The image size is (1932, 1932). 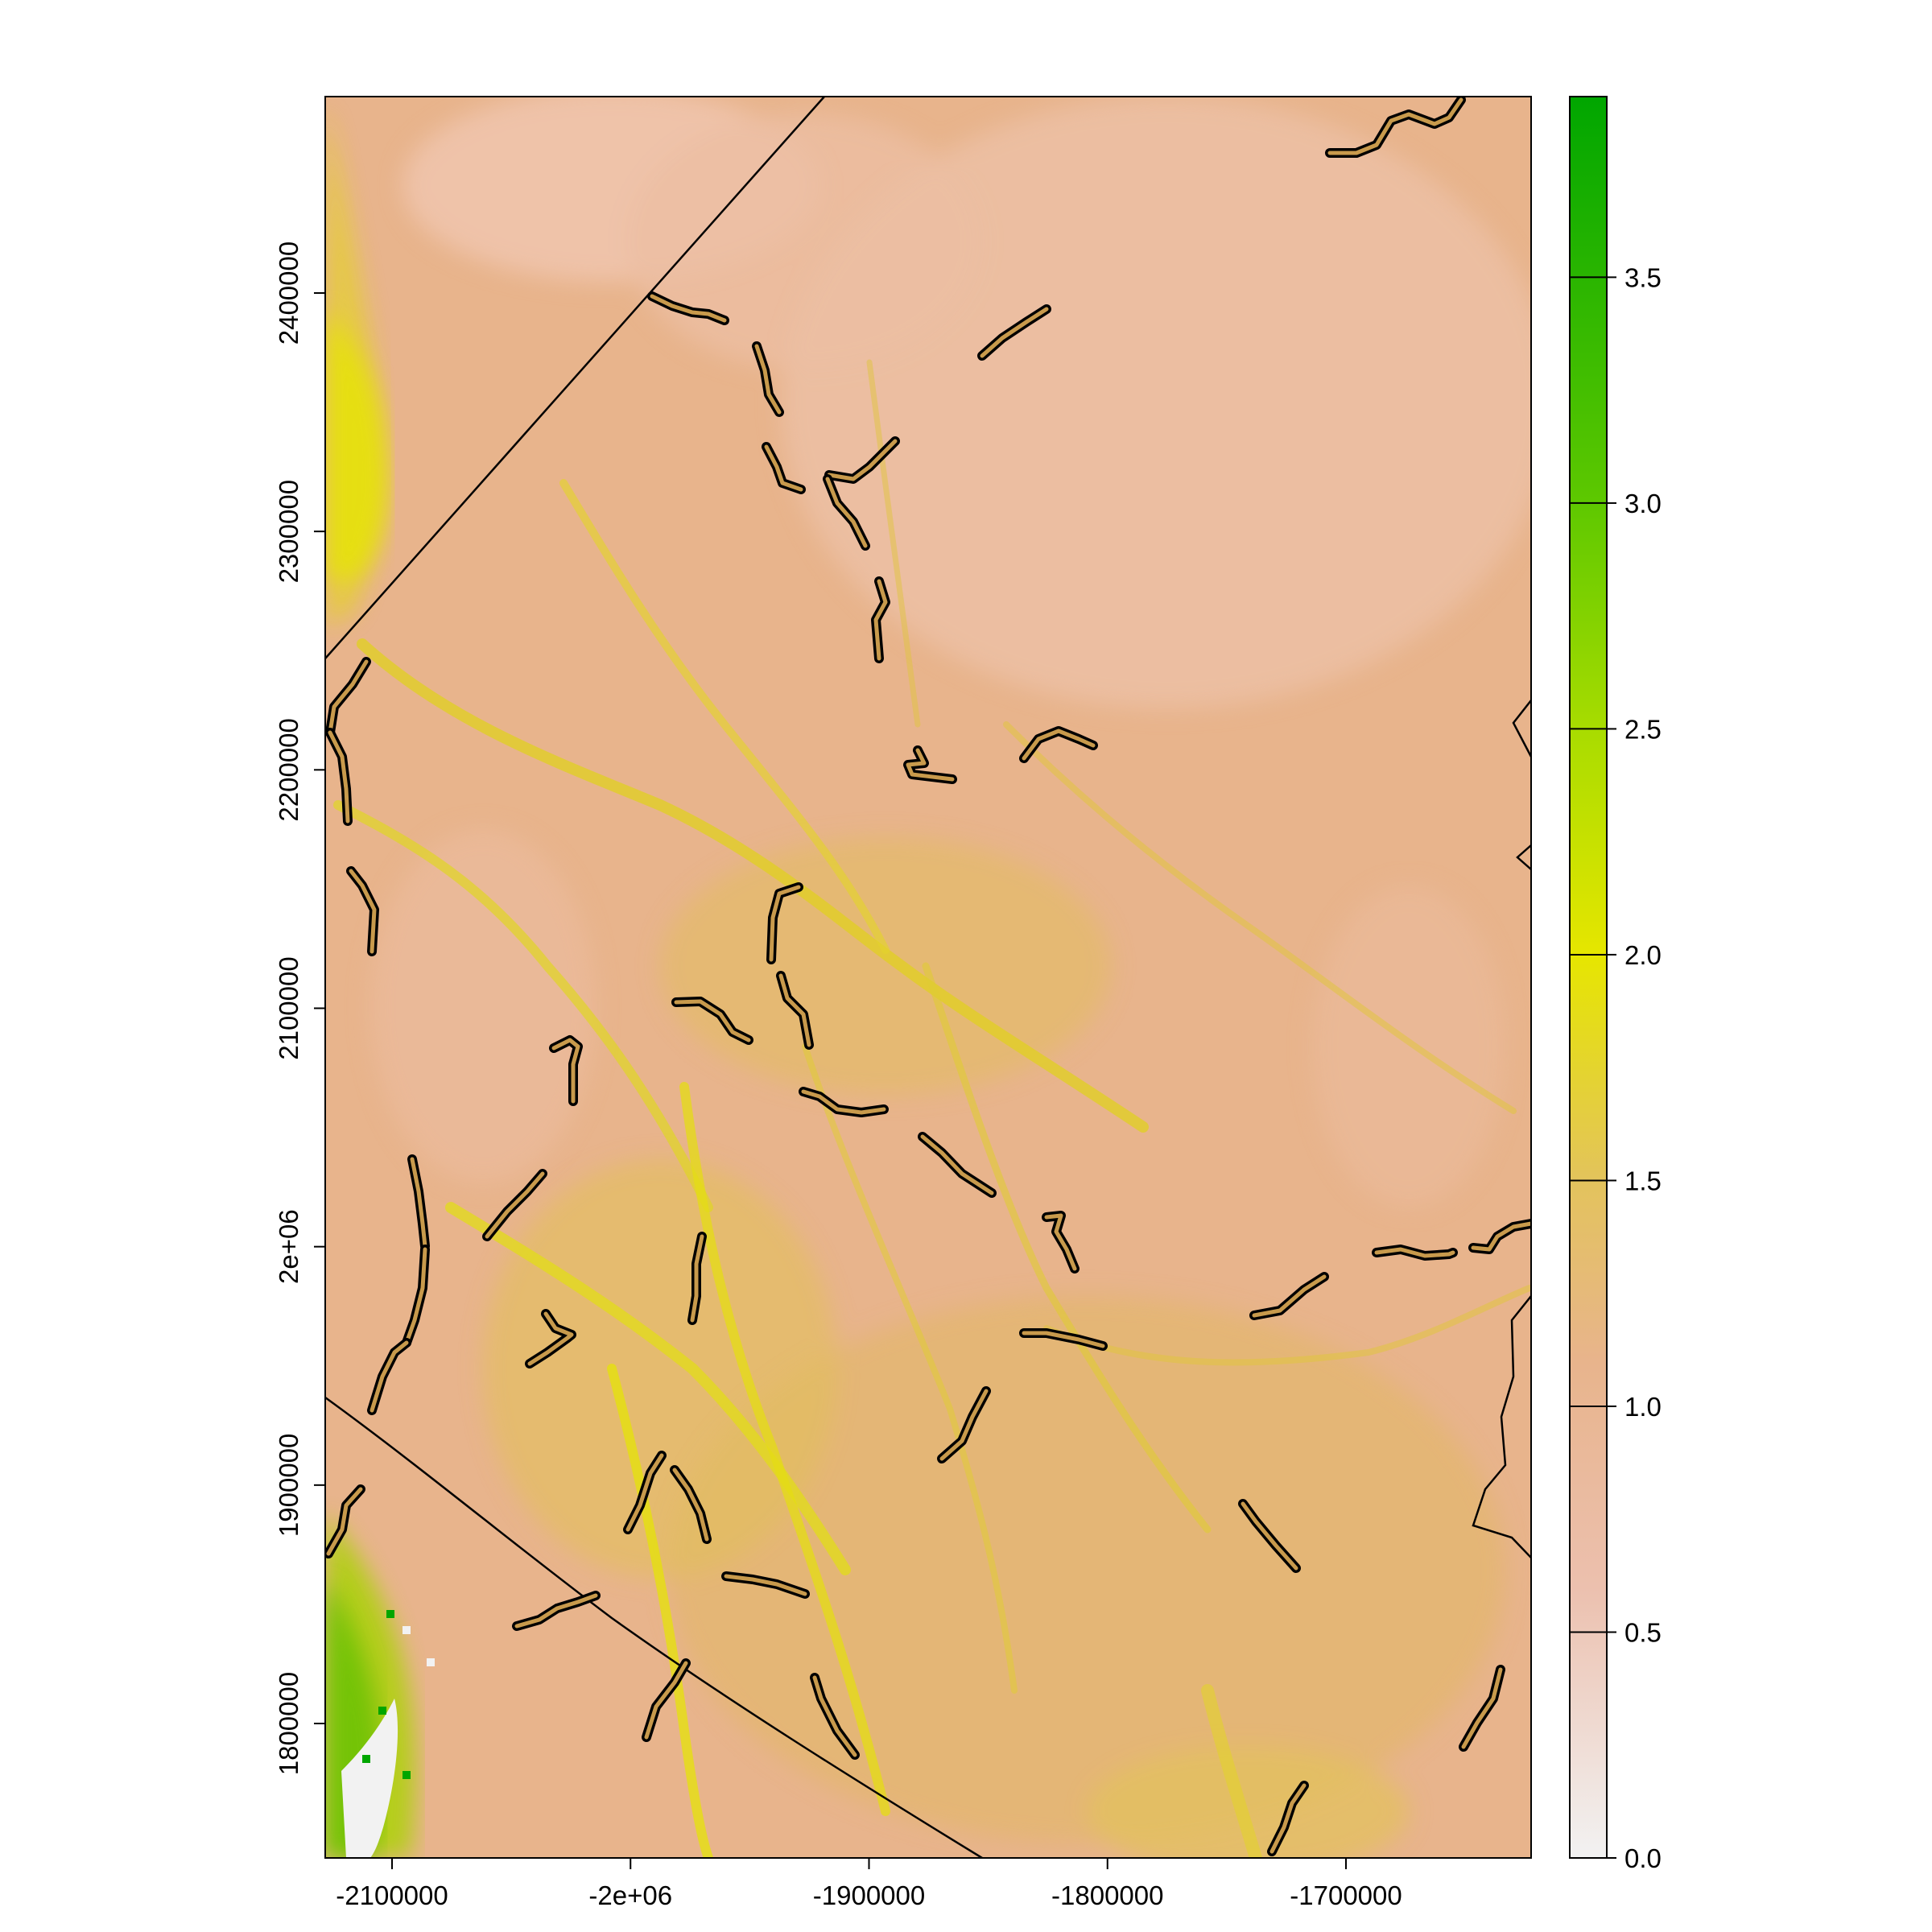 I want to click on legend-tick-label: 1.5, so click(x=1643, y=1180).